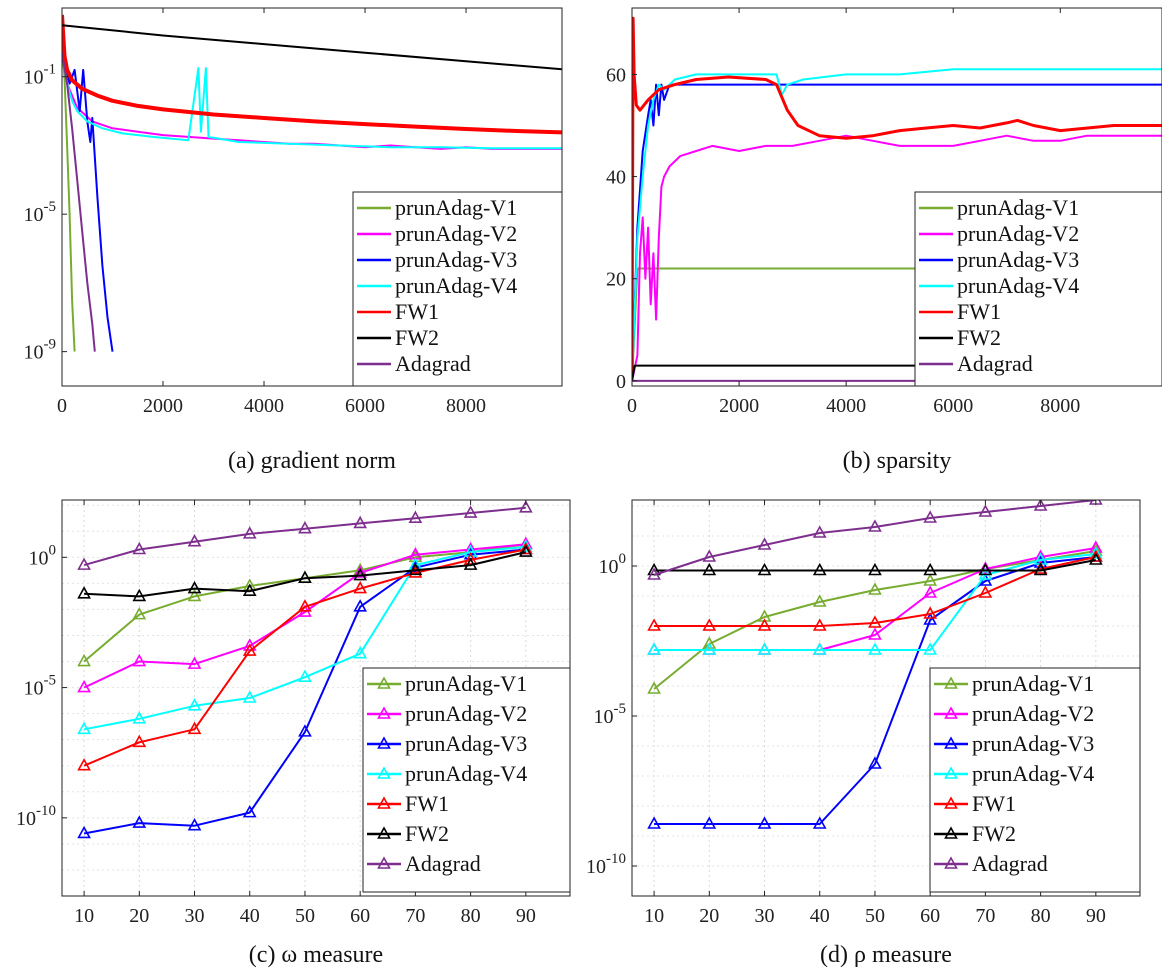 This screenshot has height=978, width=1162. I want to click on x-tick-label: 30, so click(195, 916).